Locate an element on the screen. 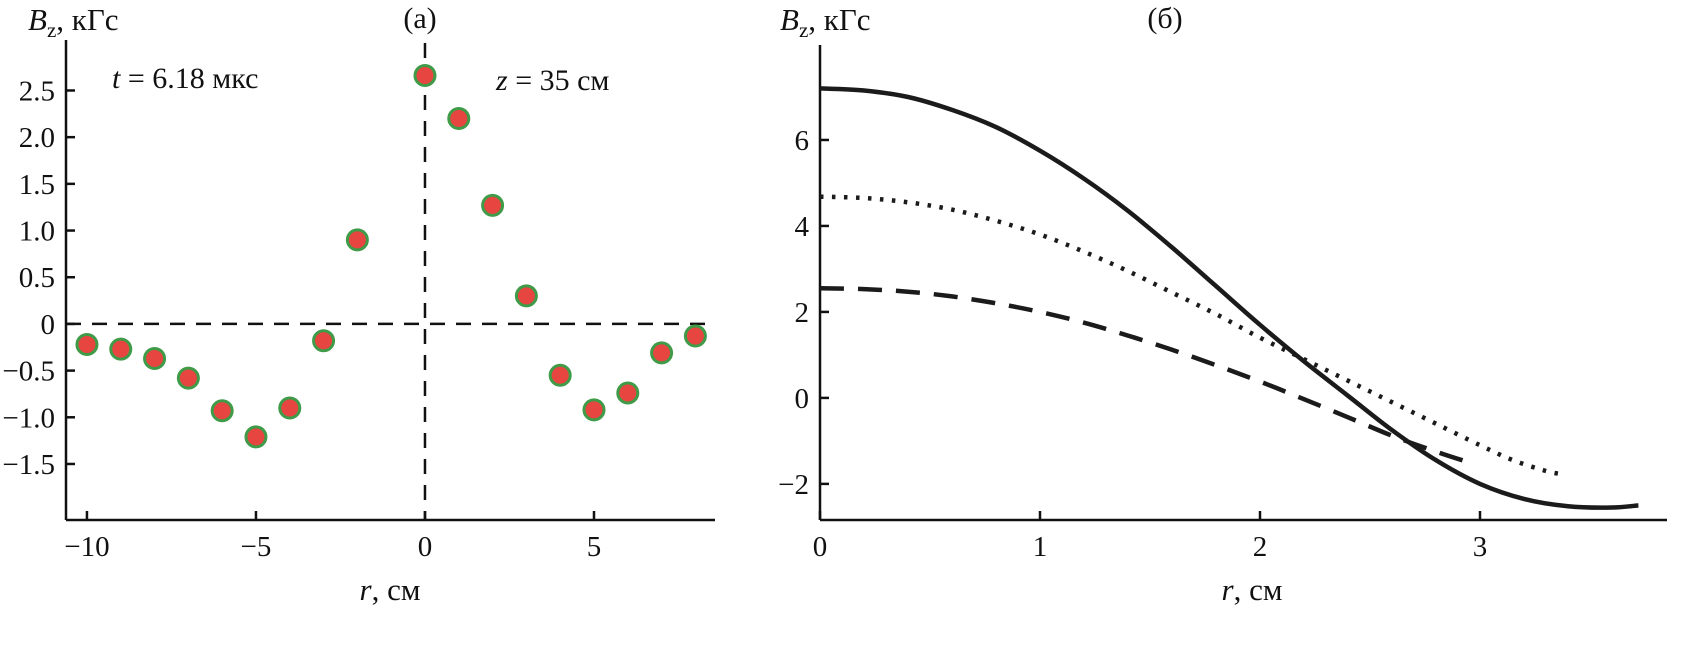  y-tick-label: −1.0 is located at coordinates (28, 418).